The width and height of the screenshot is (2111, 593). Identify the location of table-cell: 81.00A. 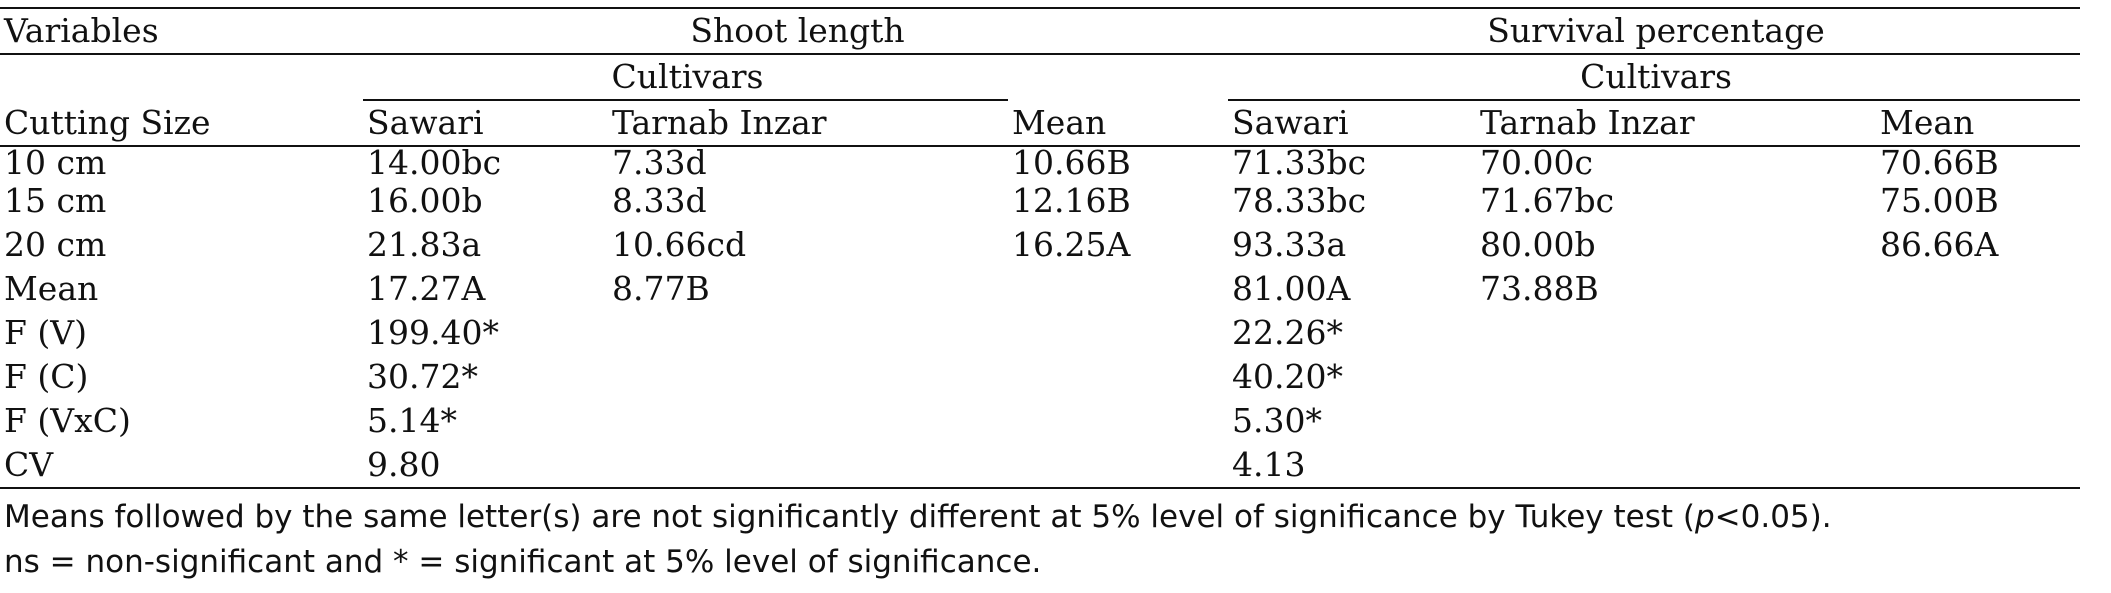
(1291, 288).